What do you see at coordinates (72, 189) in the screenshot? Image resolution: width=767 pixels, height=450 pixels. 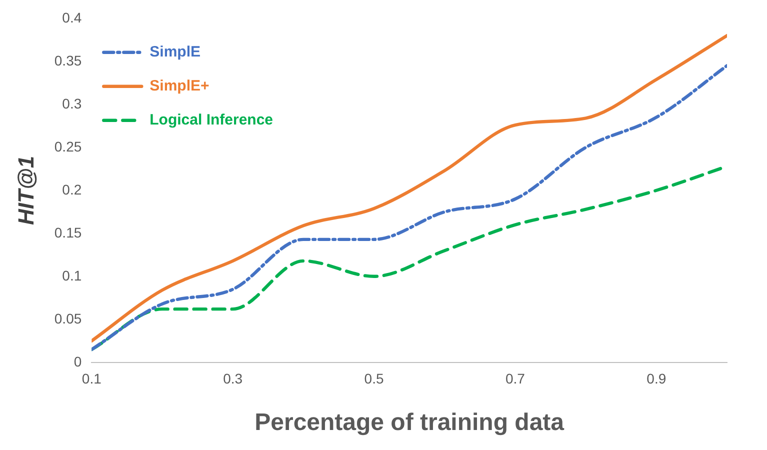 I see `y-tick-label: 0.2` at bounding box center [72, 189].